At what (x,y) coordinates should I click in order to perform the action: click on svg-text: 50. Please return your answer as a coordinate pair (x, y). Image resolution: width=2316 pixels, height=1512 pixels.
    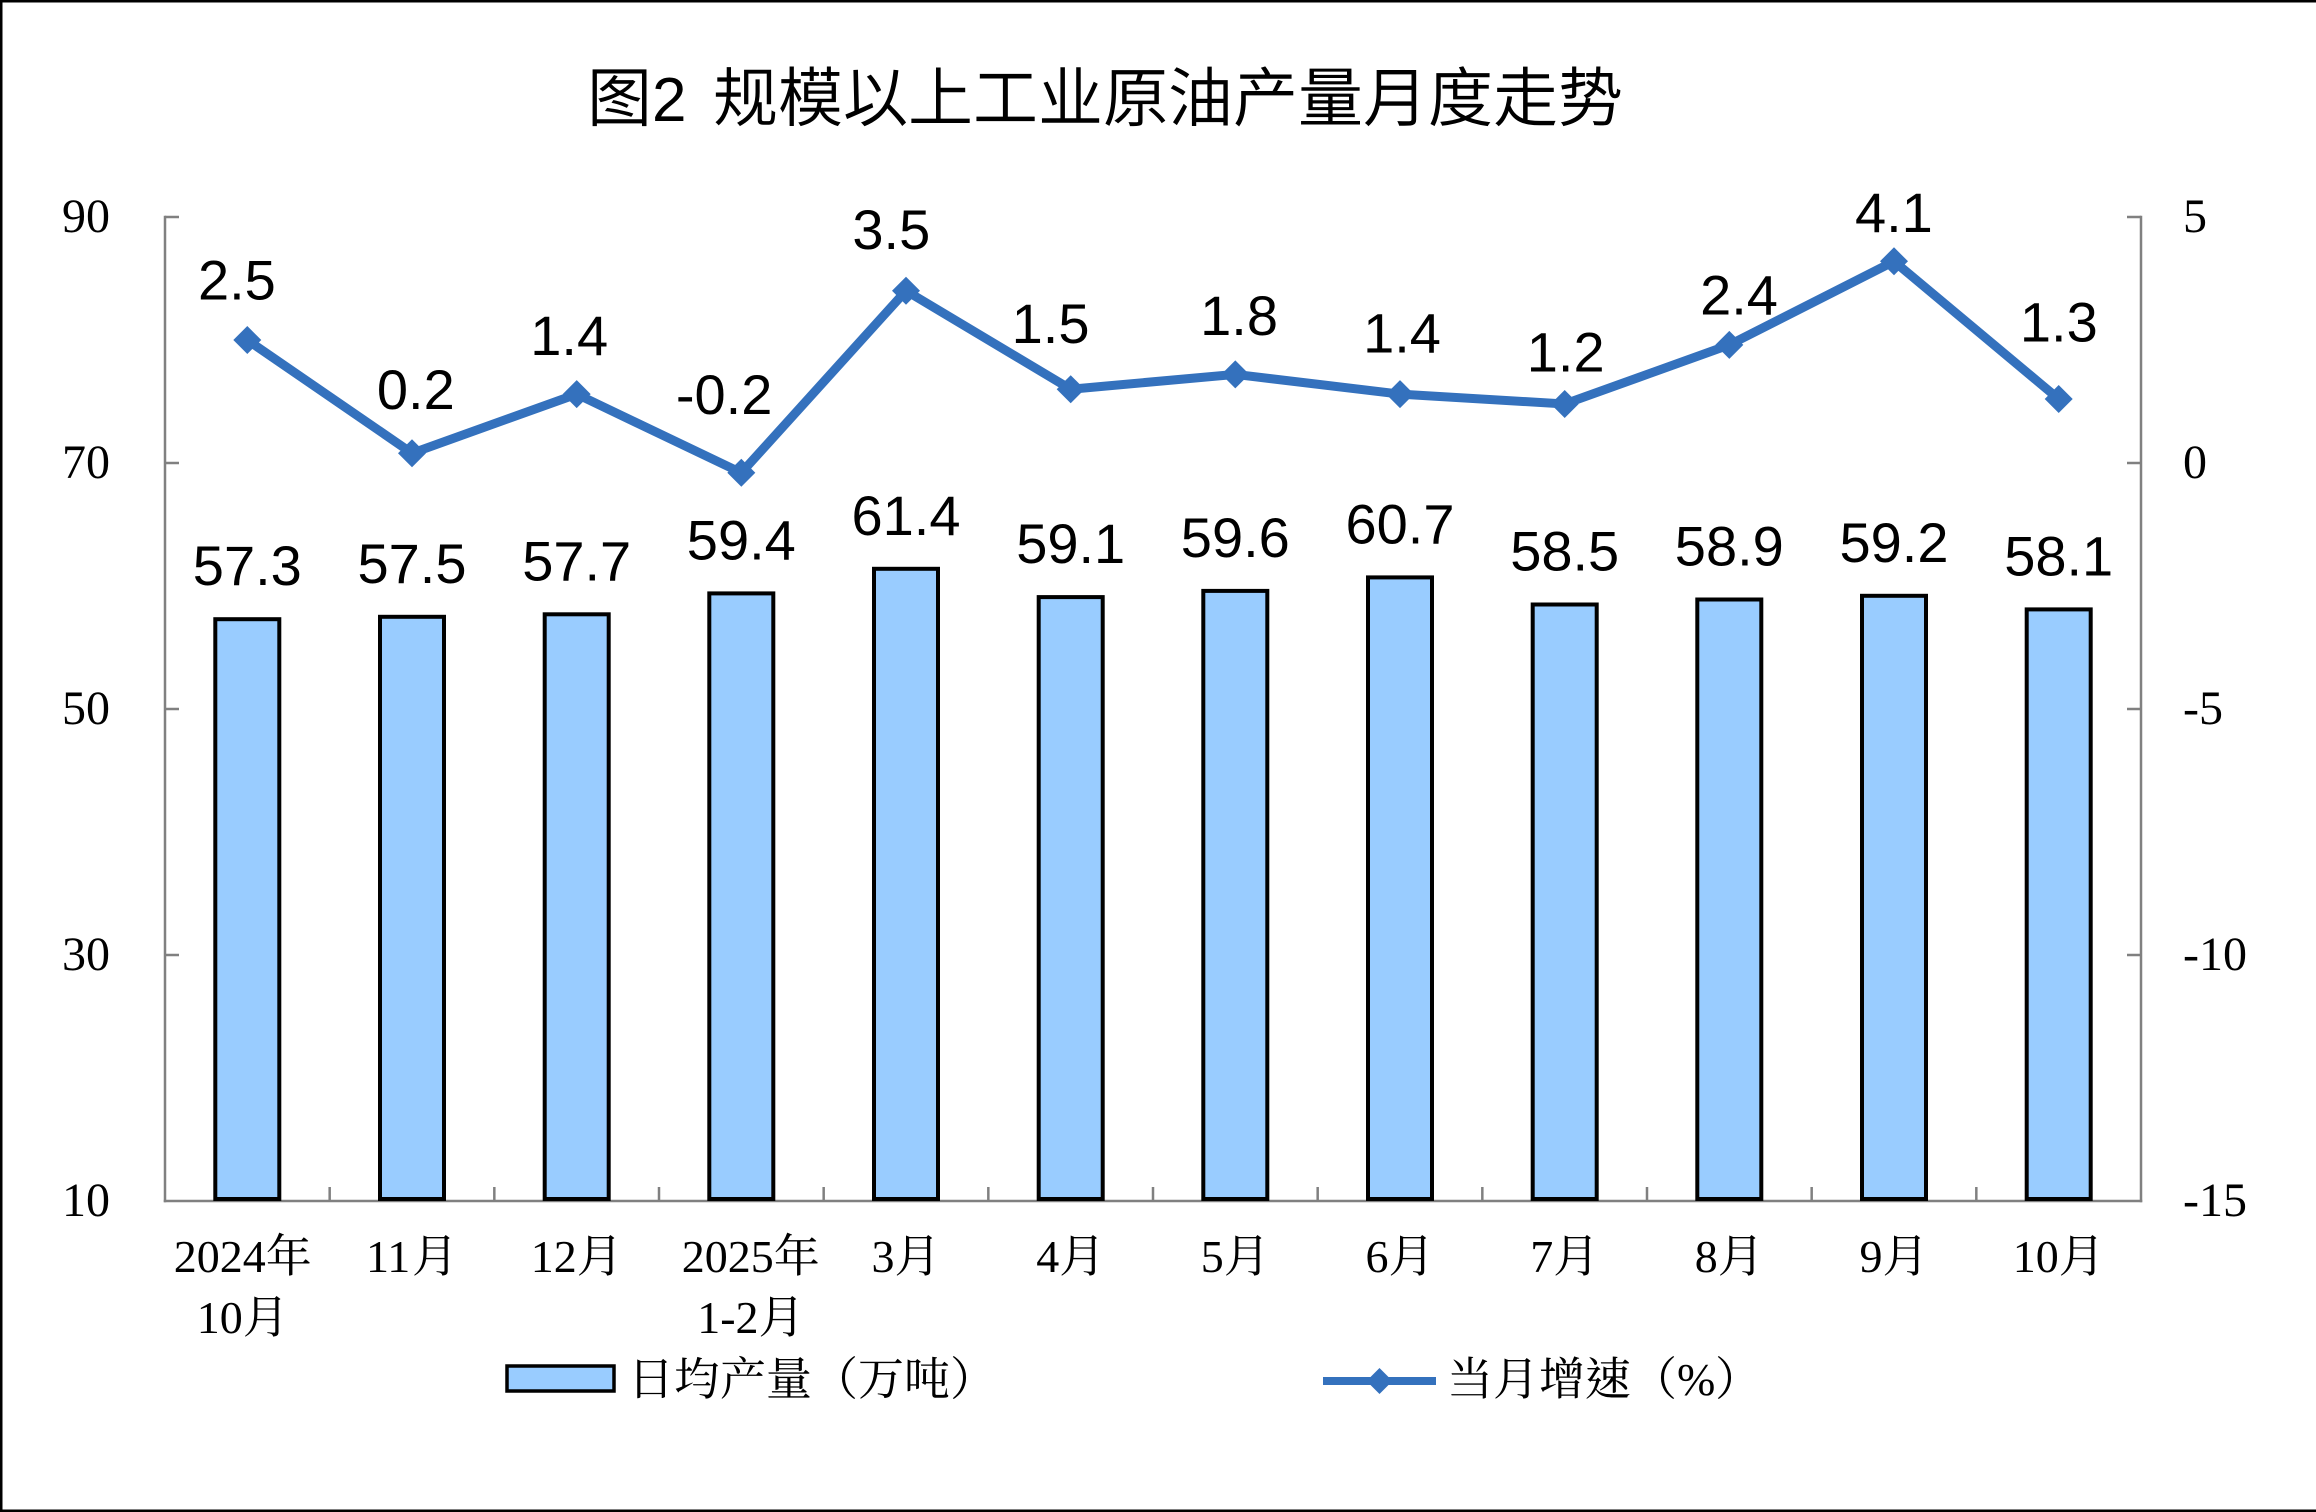
    Looking at the image, I should click on (86, 708).